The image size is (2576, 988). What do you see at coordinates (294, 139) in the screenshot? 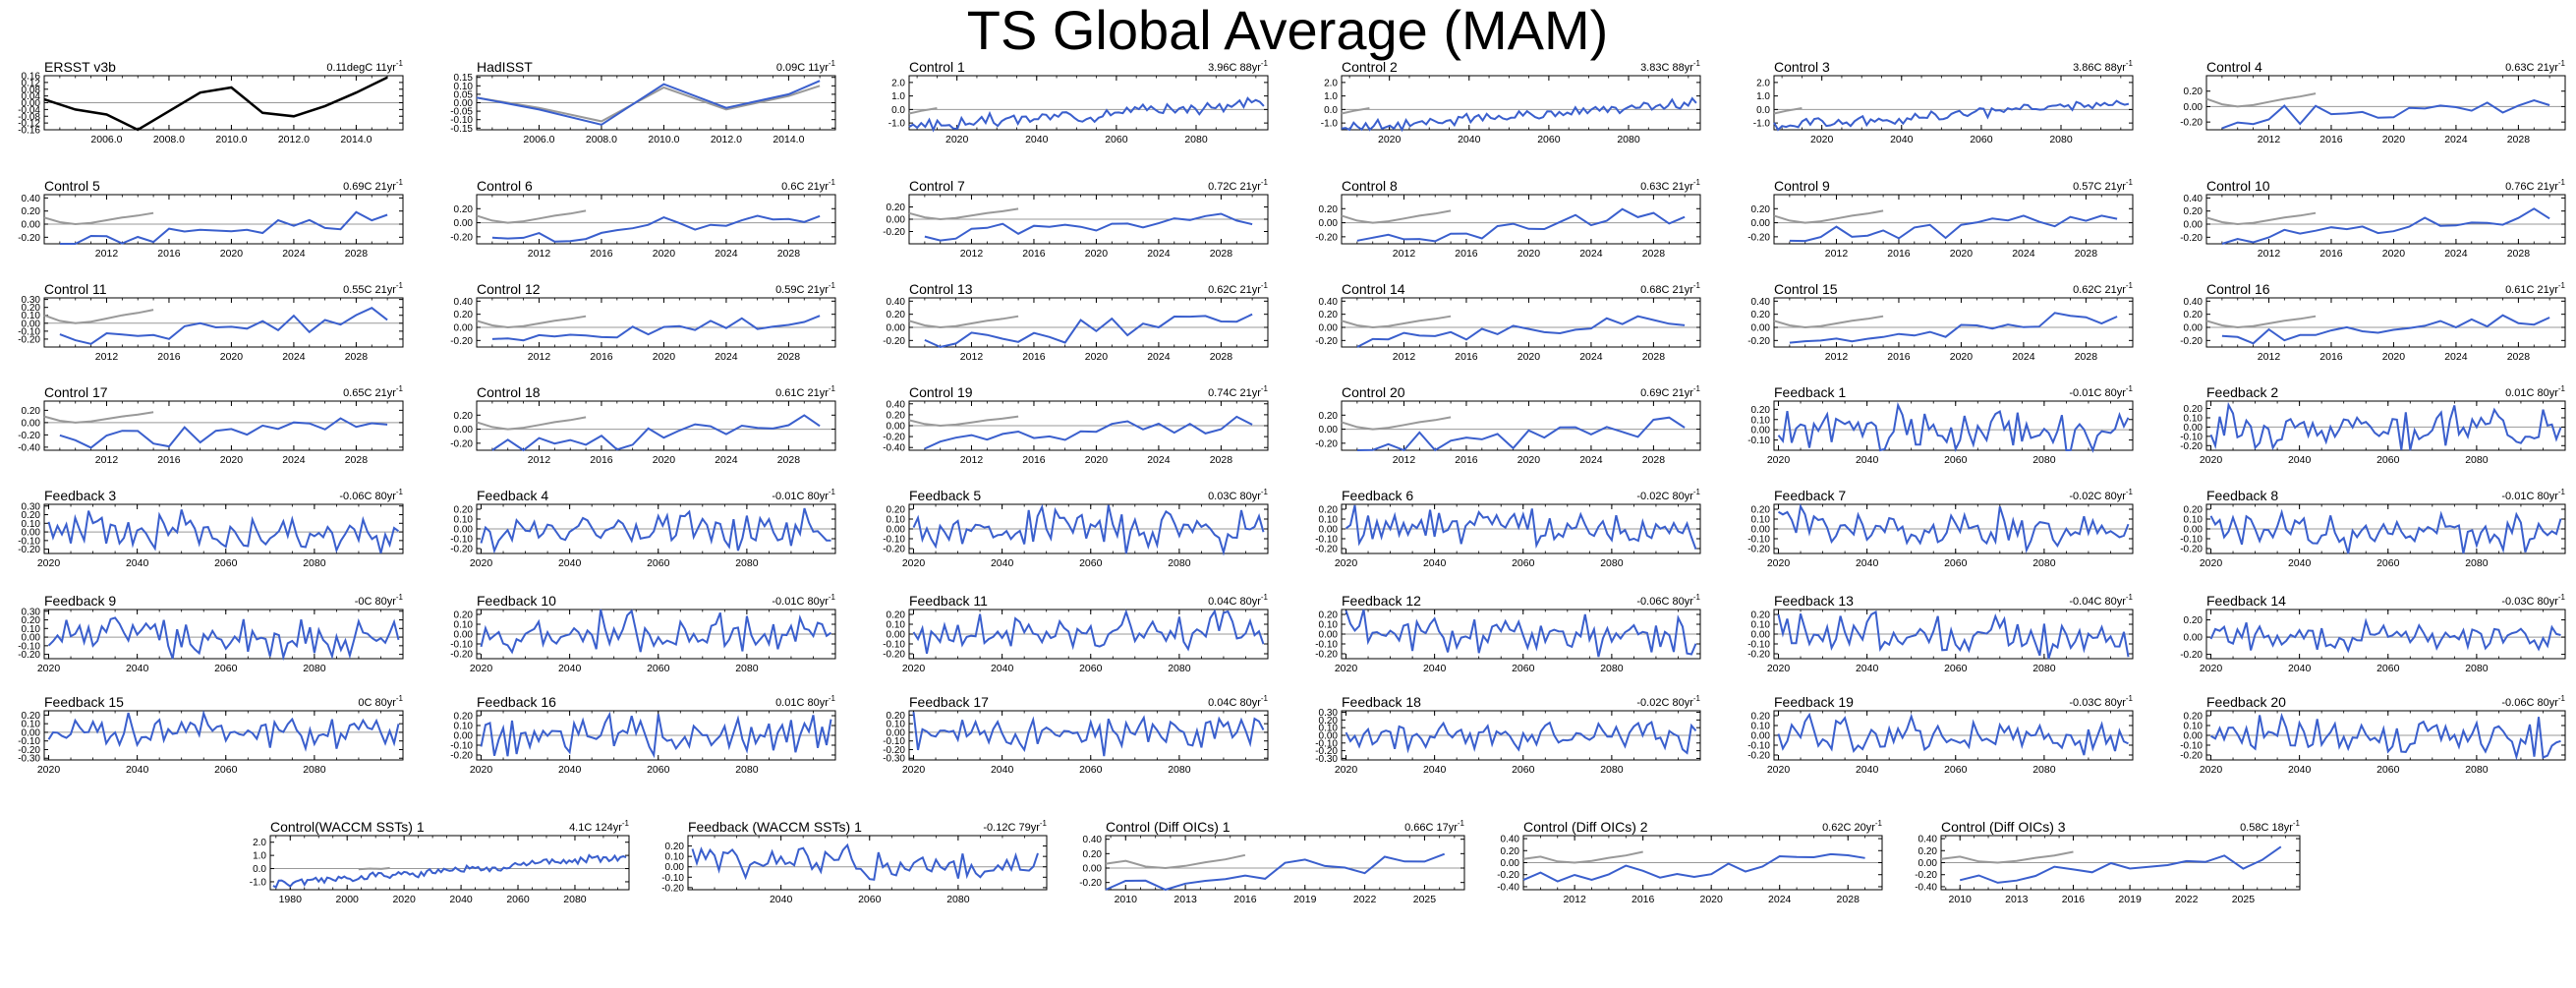
I see `x-tick-label: 2012.0` at bounding box center [294, 139].